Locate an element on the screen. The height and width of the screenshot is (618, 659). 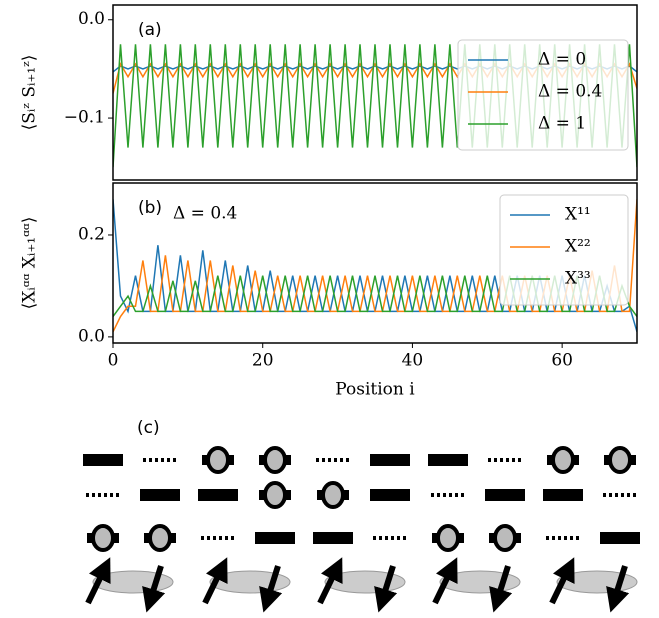
panel-subtitle: Δ = 0.4 is located at coordinates (205, 214).